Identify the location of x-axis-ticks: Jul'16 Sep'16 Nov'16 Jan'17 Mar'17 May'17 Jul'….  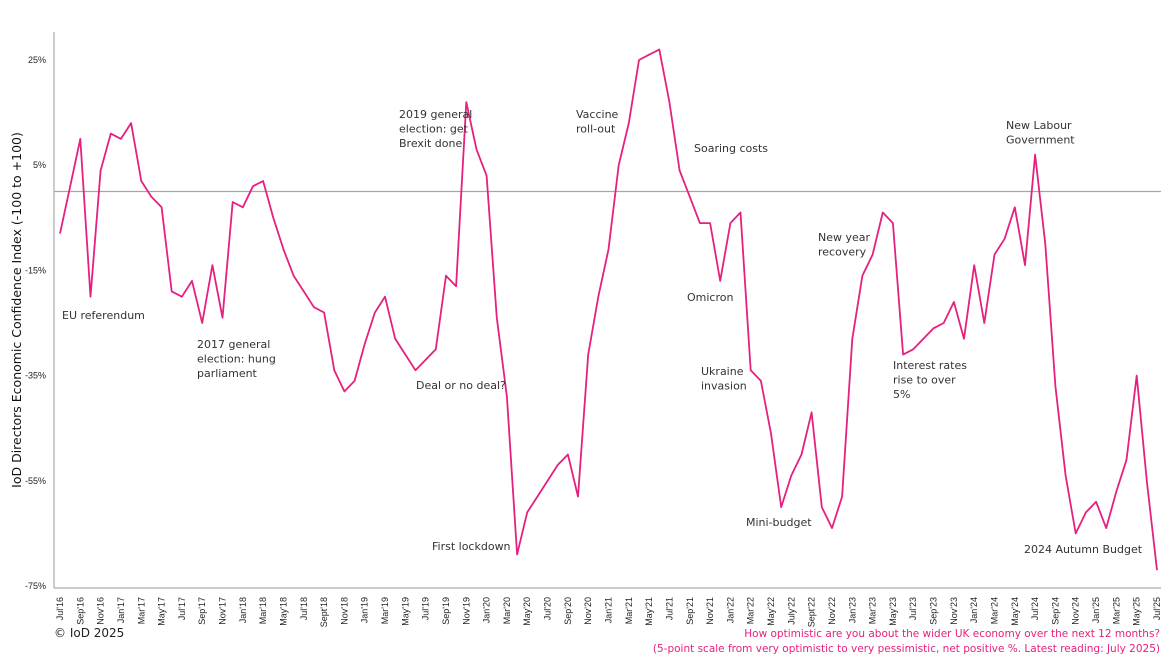
(608, 612).